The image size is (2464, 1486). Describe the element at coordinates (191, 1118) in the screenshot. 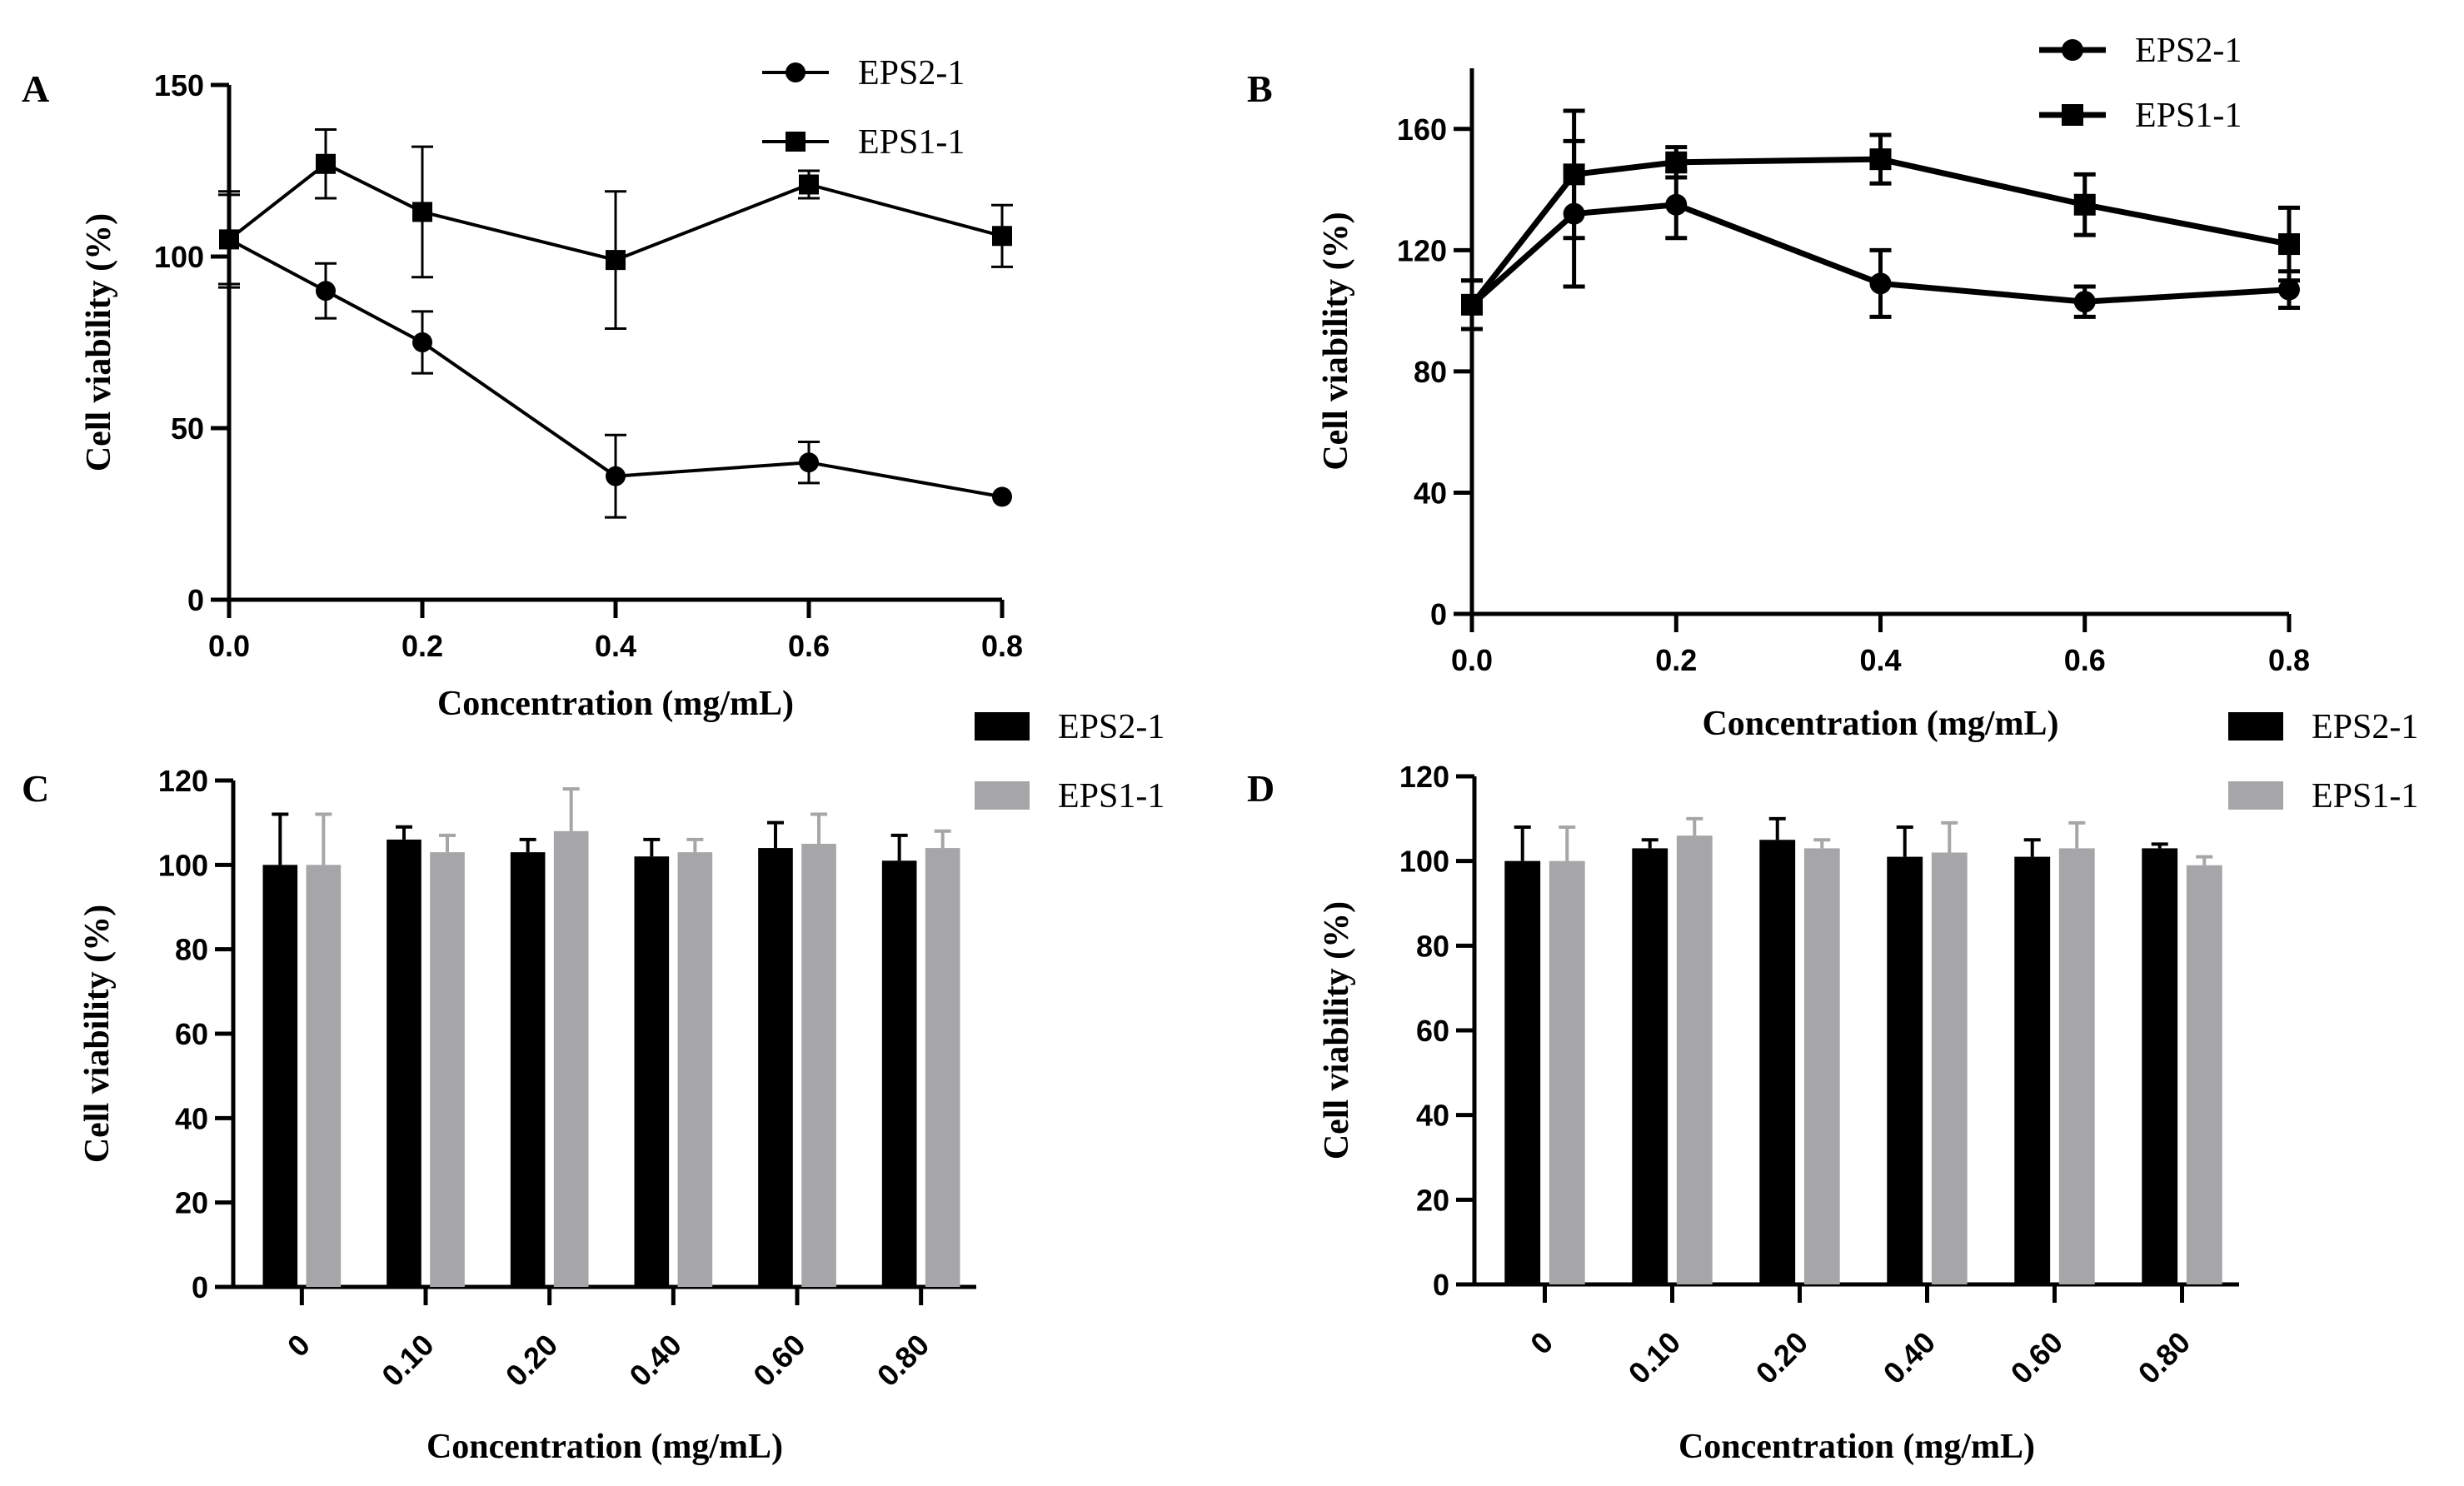

I see `y-tick-label-c-40: 40` at that location.